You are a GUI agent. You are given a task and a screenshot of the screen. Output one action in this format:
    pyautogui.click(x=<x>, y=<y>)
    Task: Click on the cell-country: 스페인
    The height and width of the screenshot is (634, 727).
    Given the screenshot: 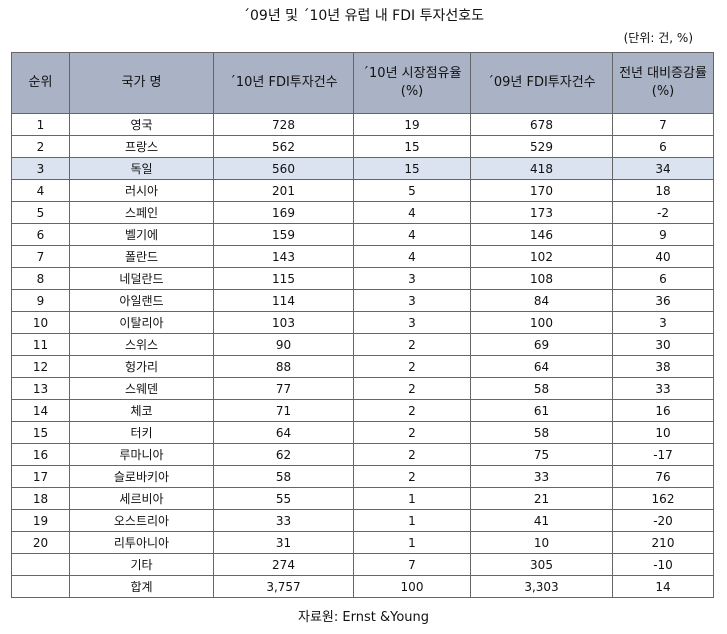 What is the action you would take?
    pyautogui.click(x=141, y=212)
    